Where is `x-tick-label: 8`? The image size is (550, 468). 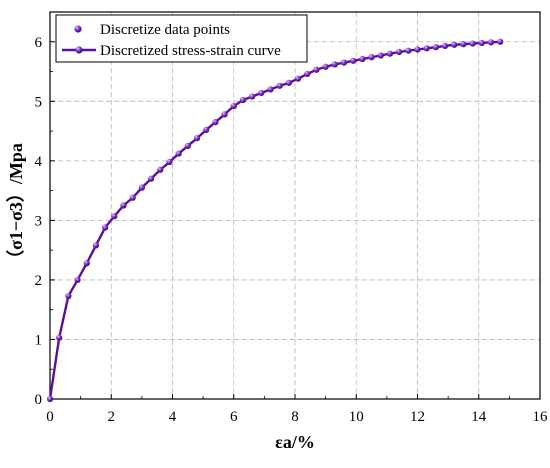
x-tick-label: 8 is located at coordinates (295, 417).